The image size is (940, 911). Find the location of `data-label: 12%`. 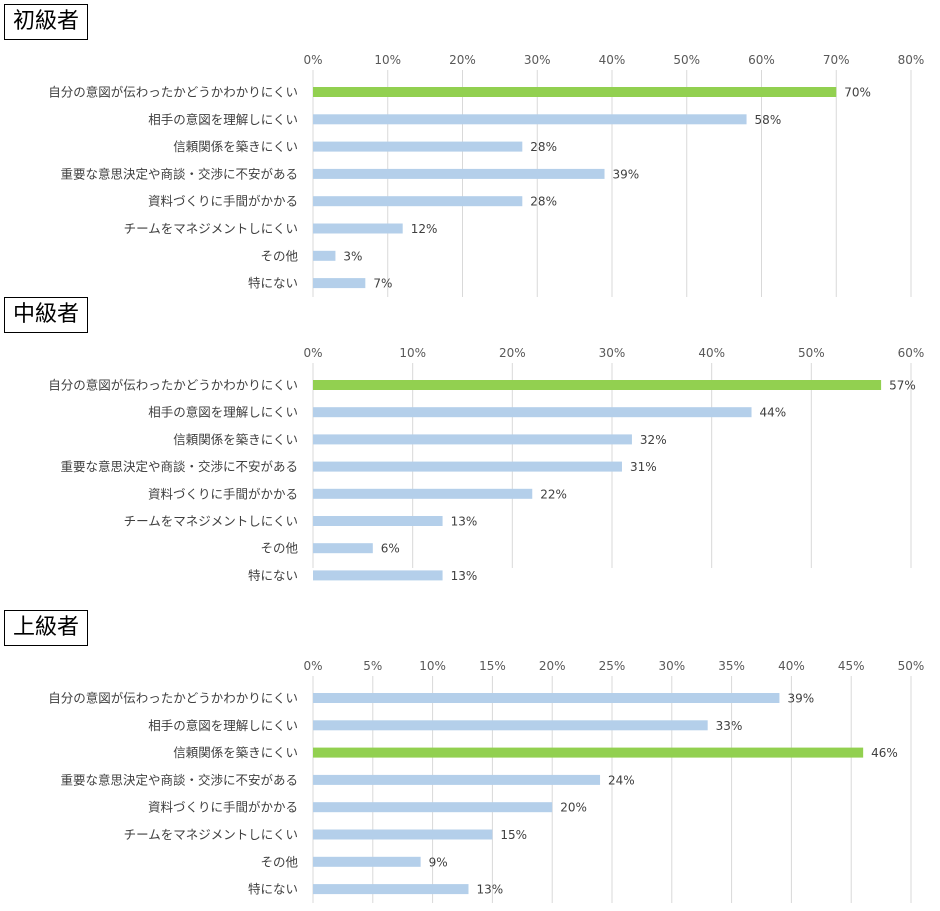

data-label: 12% is located at coordinates (424, 229).